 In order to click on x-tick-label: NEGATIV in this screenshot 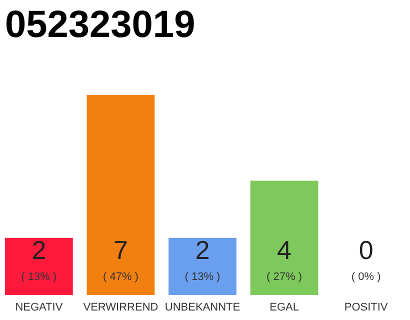, I will do `click(39, 308)`.